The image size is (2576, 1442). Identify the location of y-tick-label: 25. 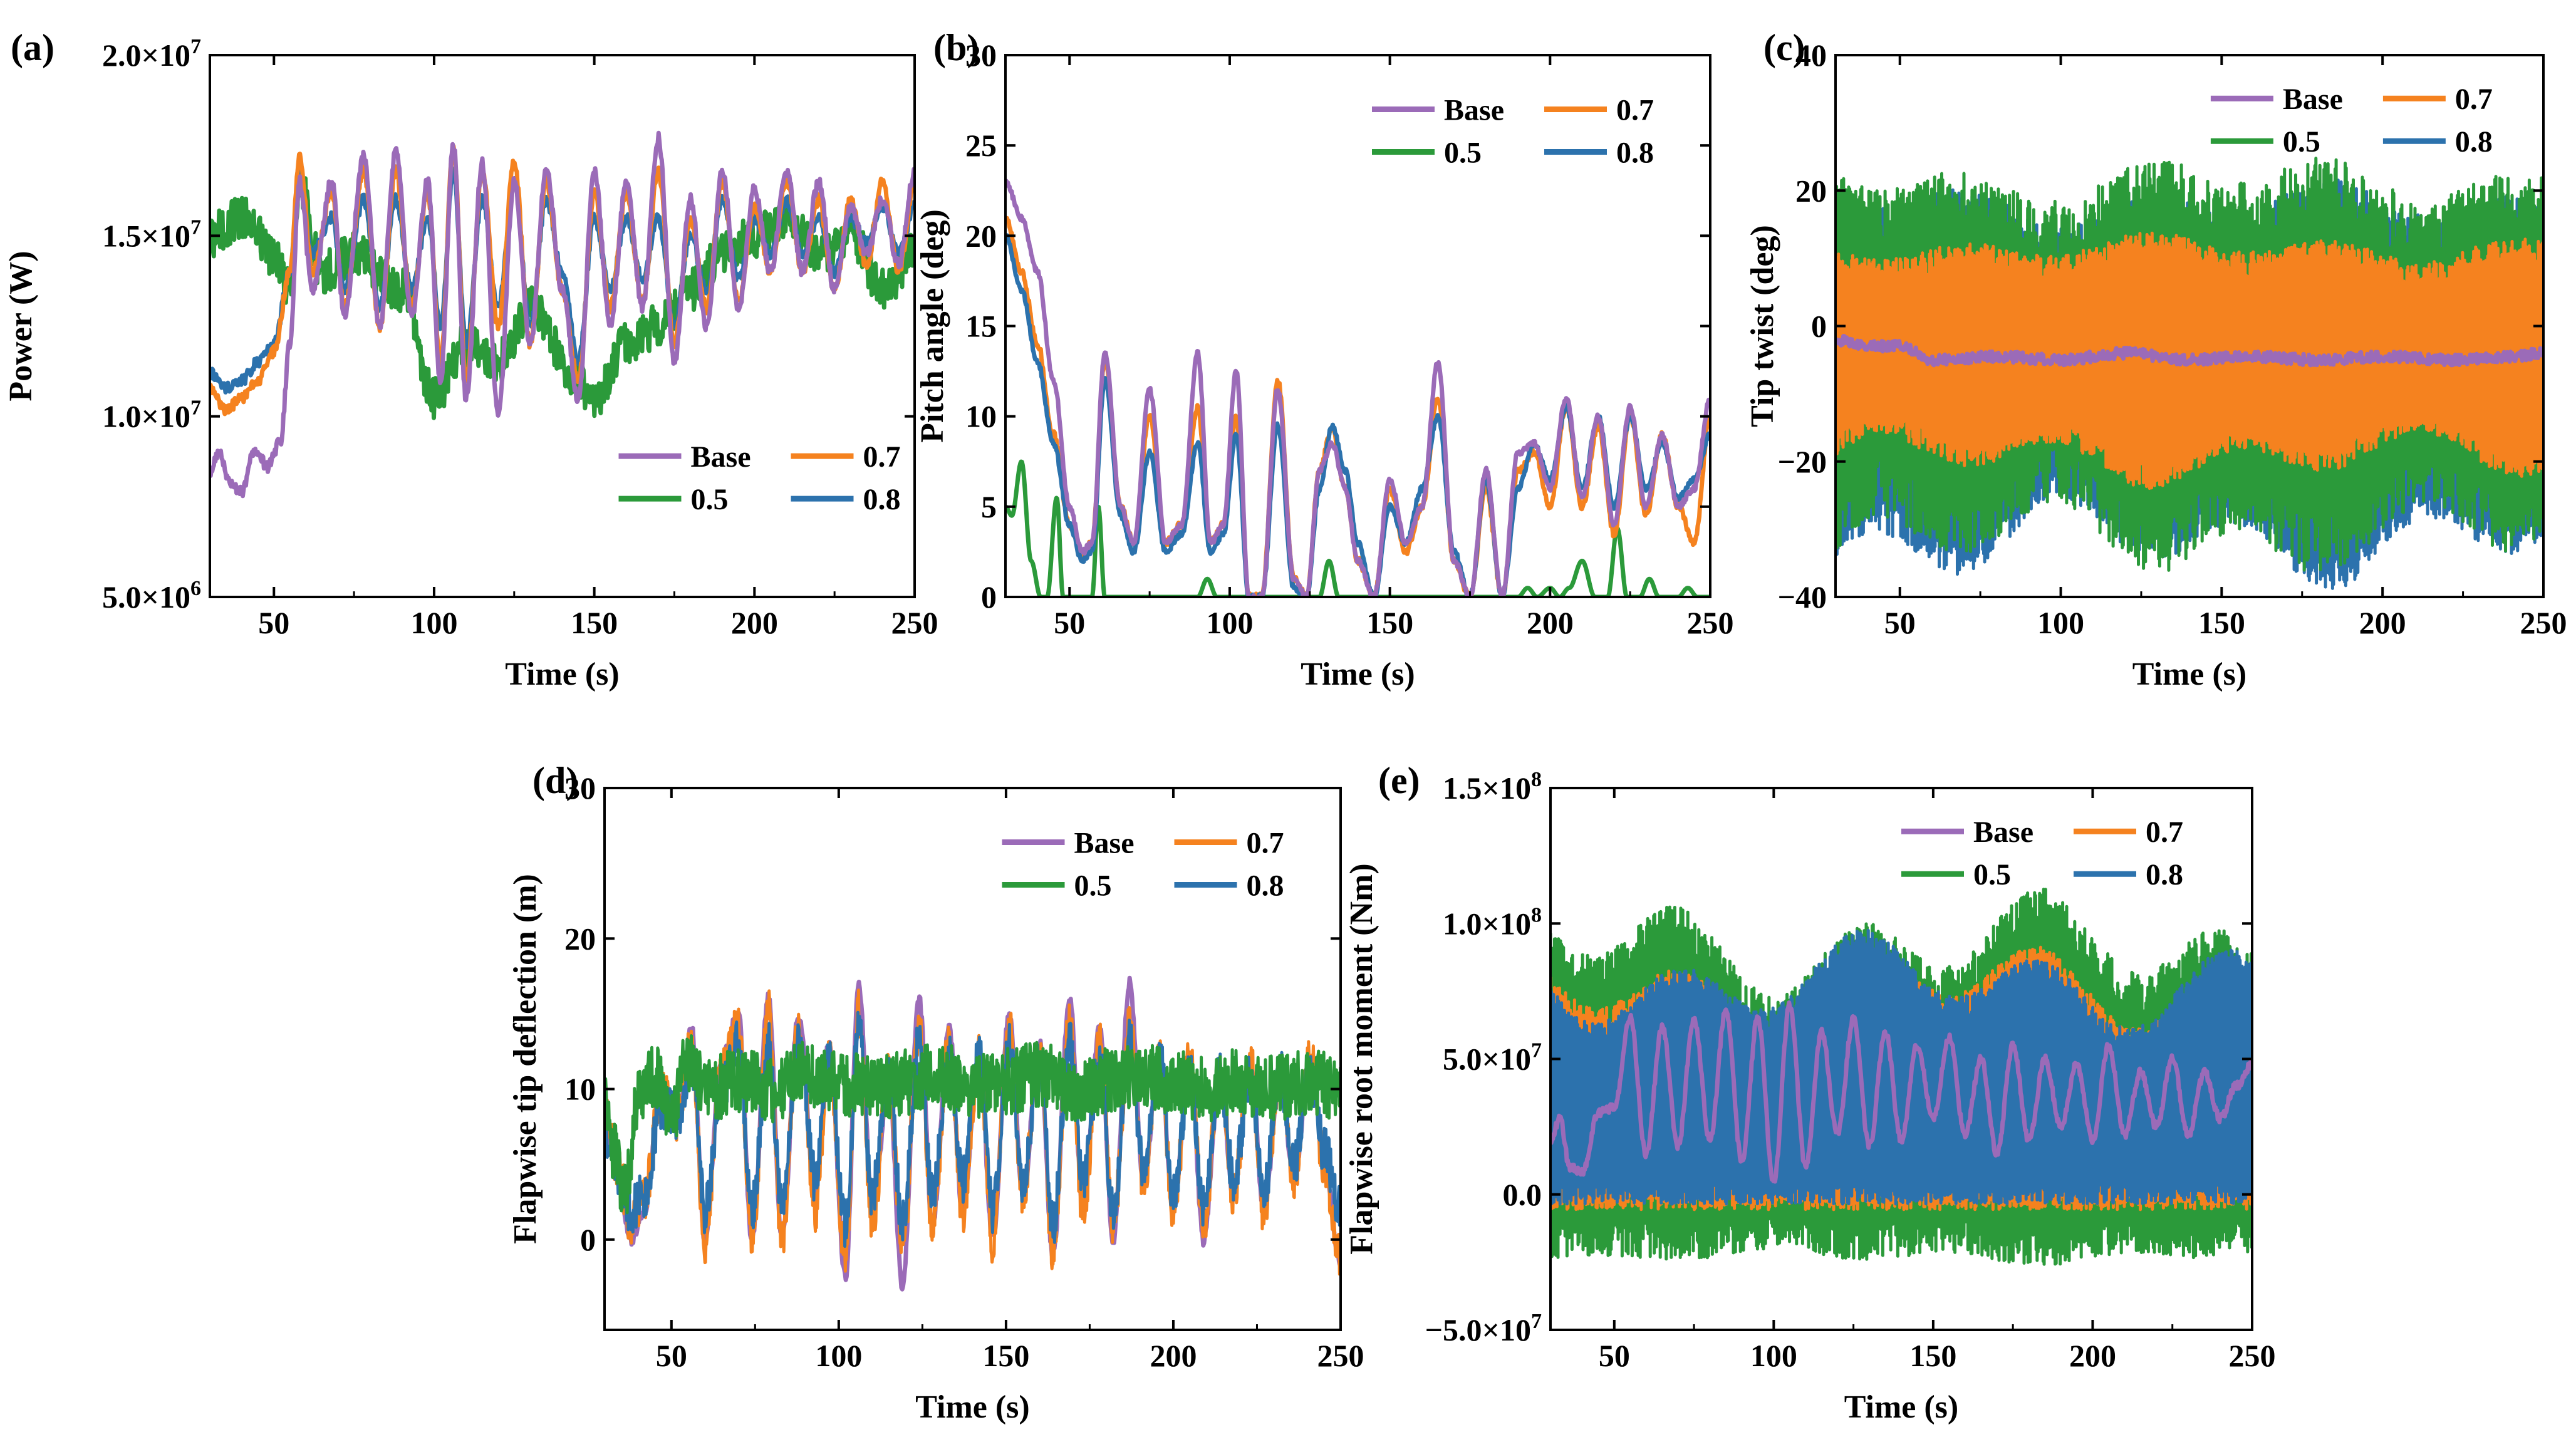
(981, 145).